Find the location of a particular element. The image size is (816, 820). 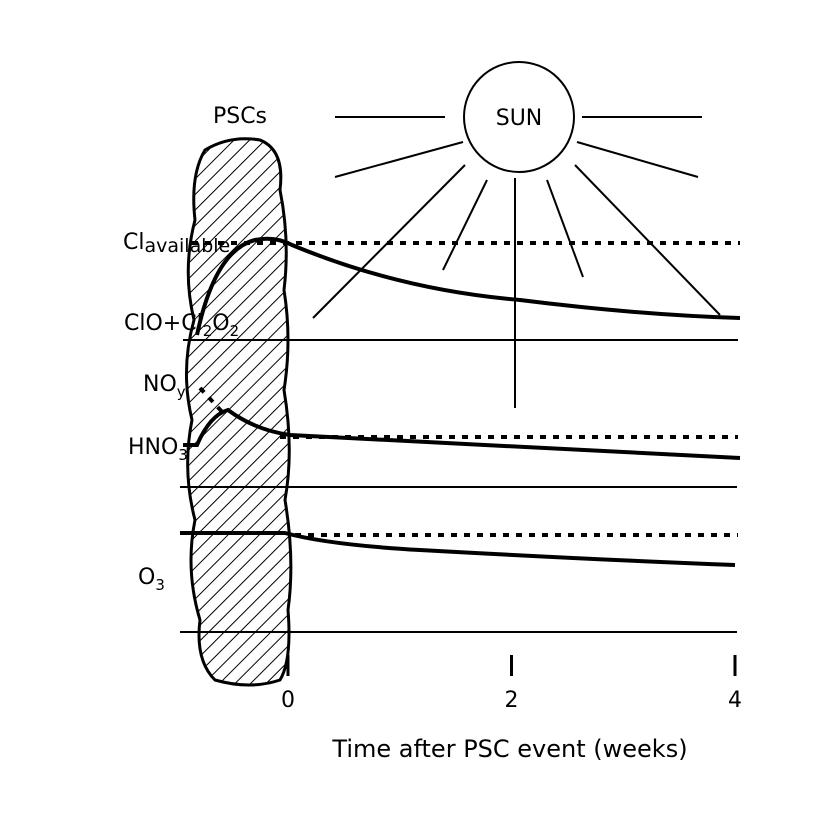

sun is located at coordinates (519, 117).